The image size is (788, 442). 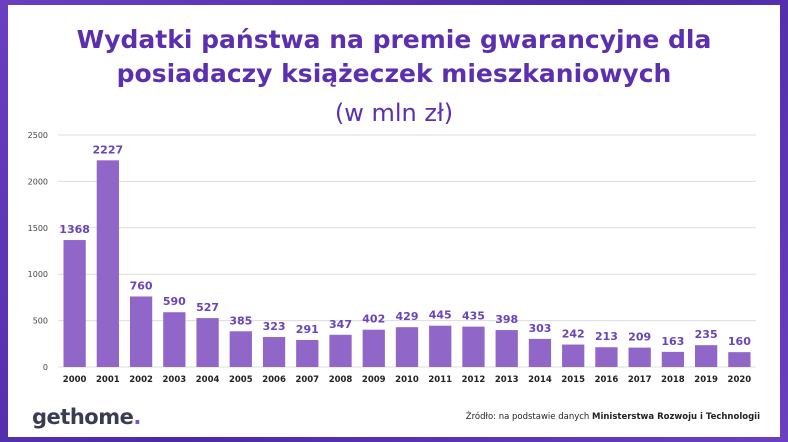 I want to click on data-label: 402, so click(x=373, y=319).